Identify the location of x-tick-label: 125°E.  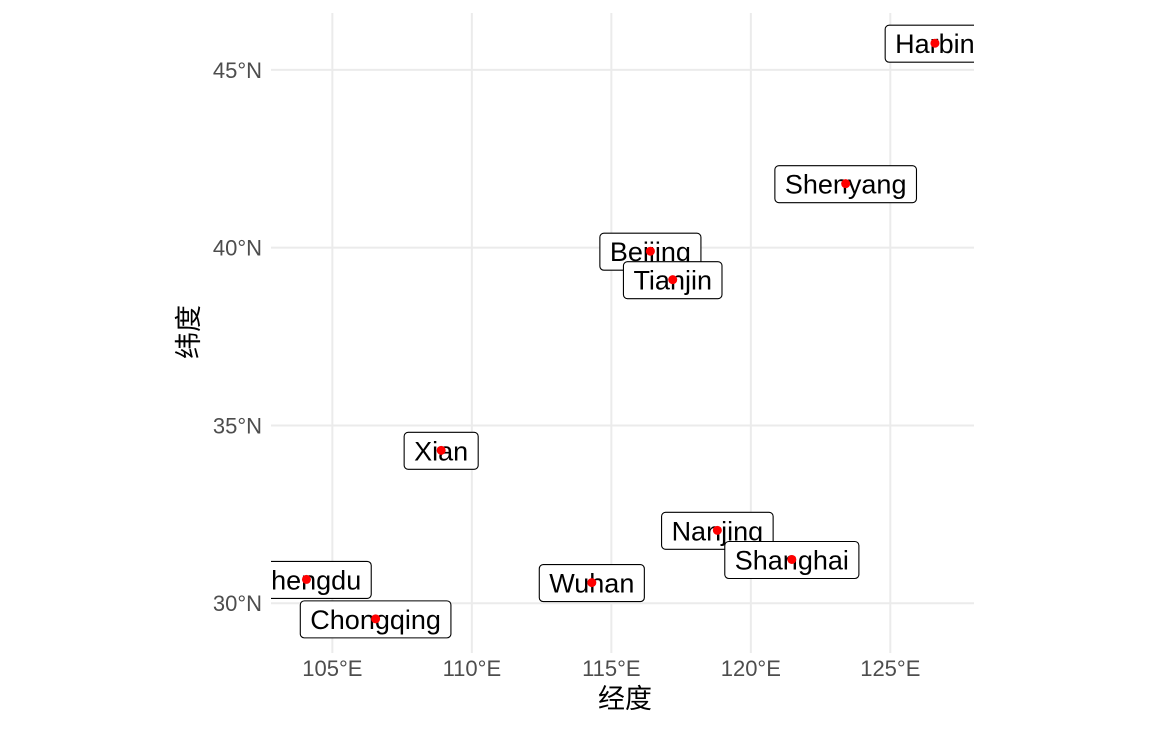
(890, 668).